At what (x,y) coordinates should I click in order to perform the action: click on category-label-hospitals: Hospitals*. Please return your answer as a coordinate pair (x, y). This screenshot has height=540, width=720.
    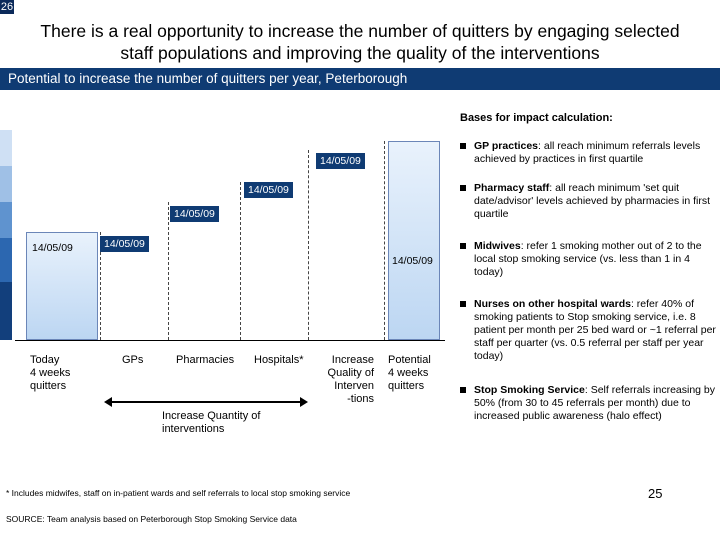
    Looking at the image, I should click on (279, 360).